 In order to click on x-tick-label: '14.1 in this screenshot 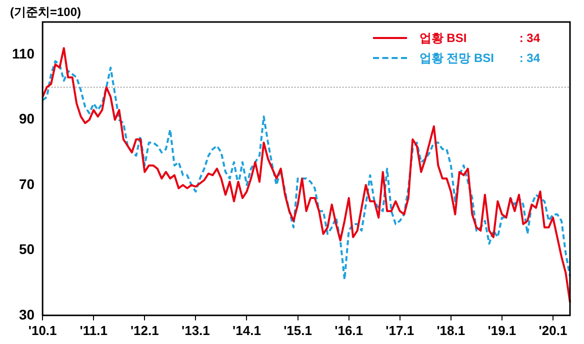, I will do `click(246, 330)`.